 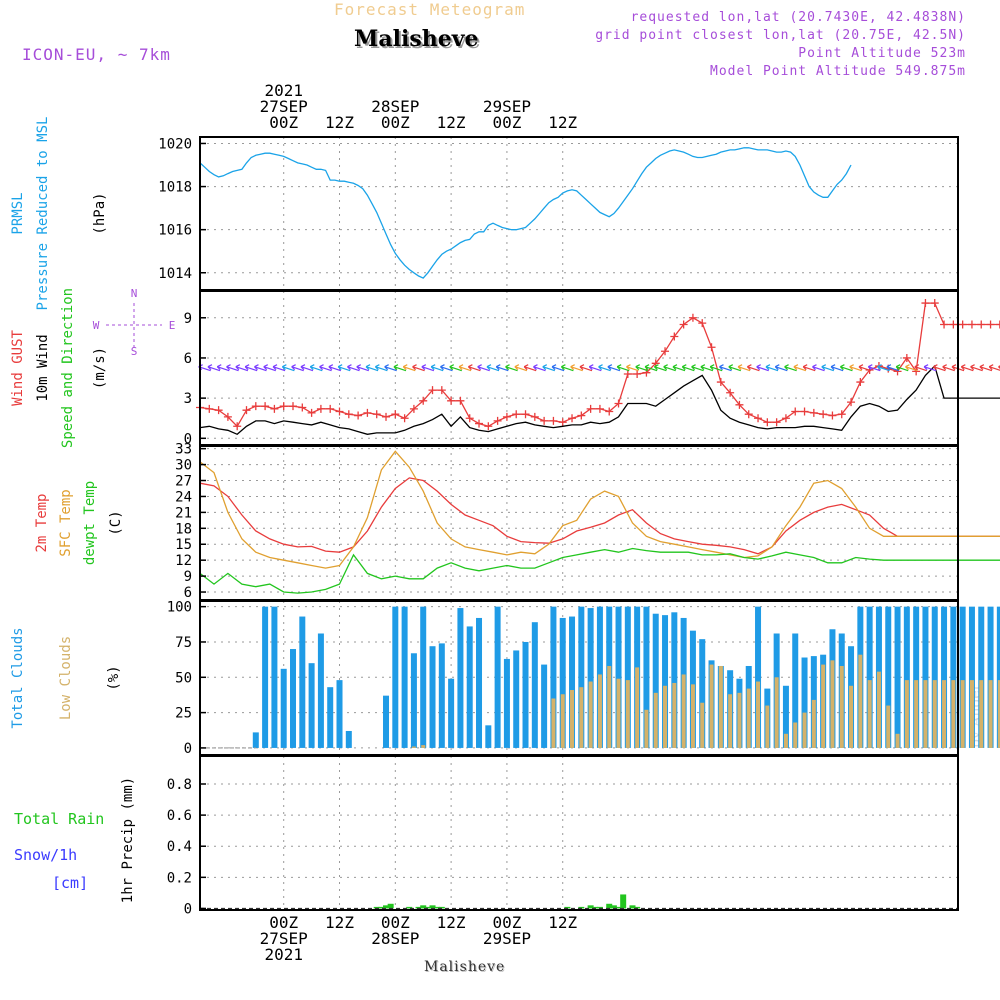 I want to click on compass-west: W, so click(x=96, y=325).